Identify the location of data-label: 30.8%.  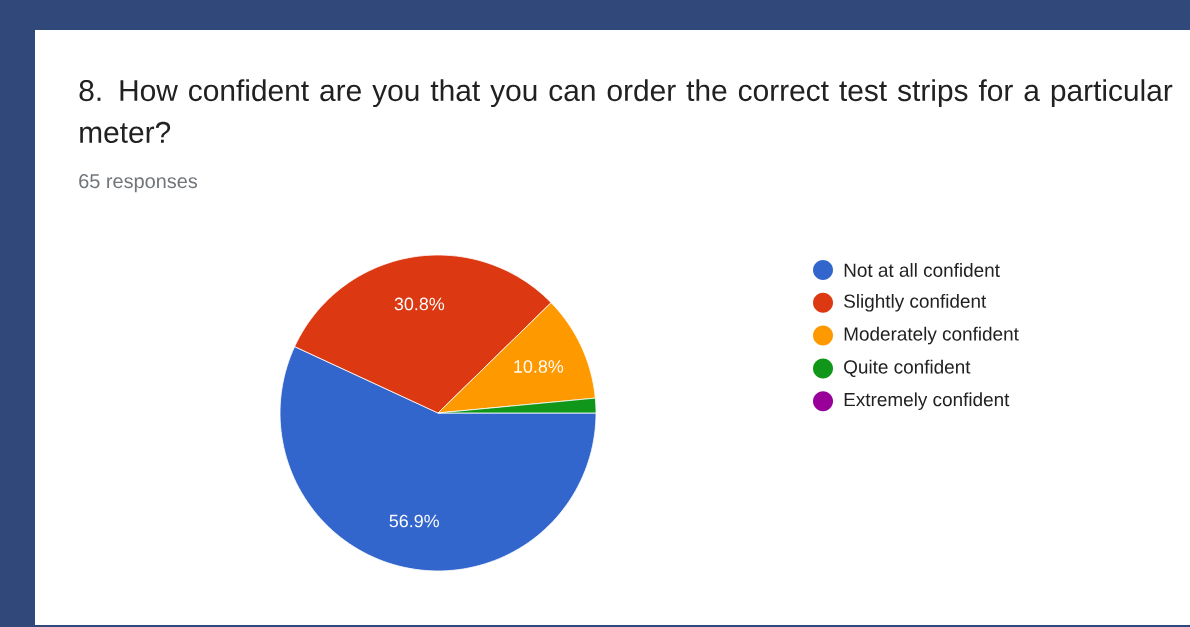
(419, 304).